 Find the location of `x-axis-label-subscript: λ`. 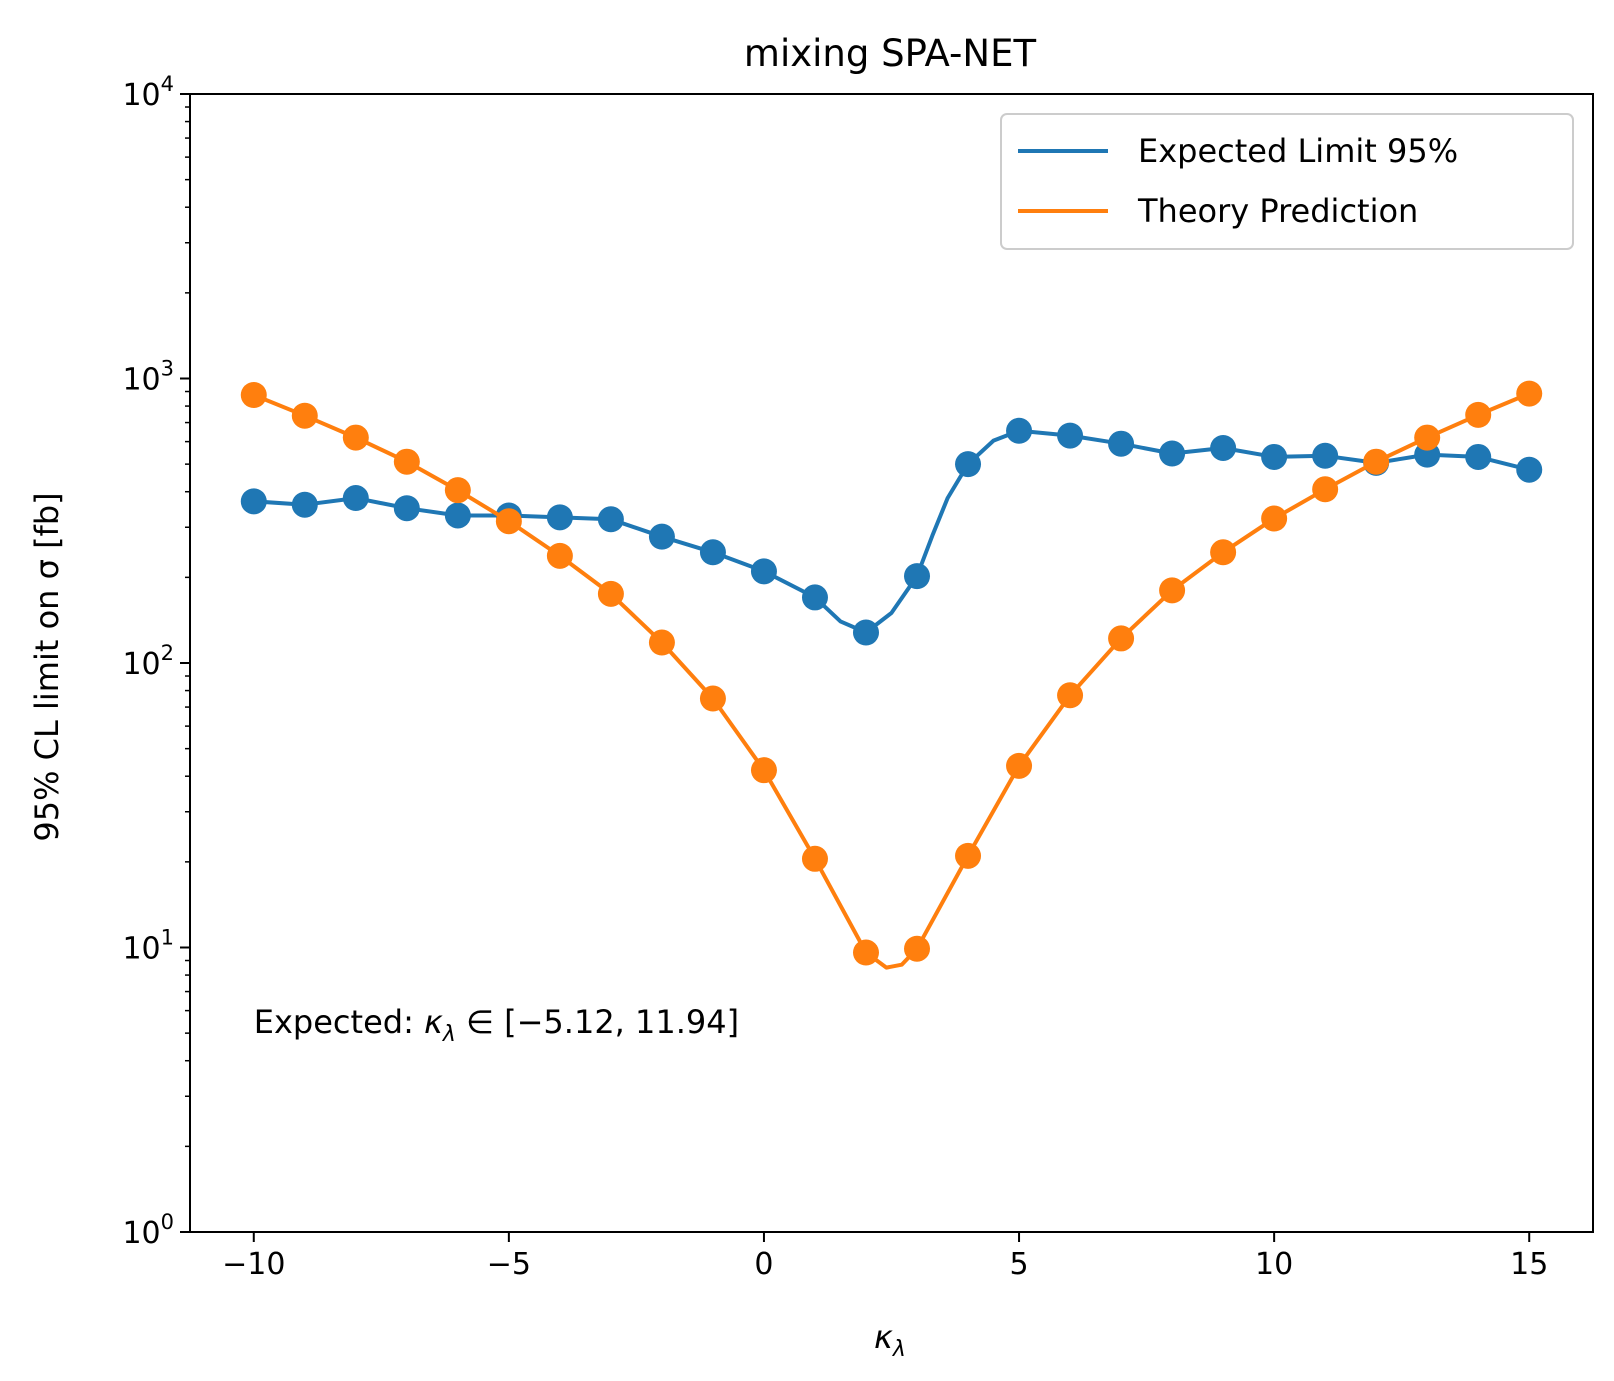

x-axis-label-subscript: λ is located at coordinates (899, 1349).